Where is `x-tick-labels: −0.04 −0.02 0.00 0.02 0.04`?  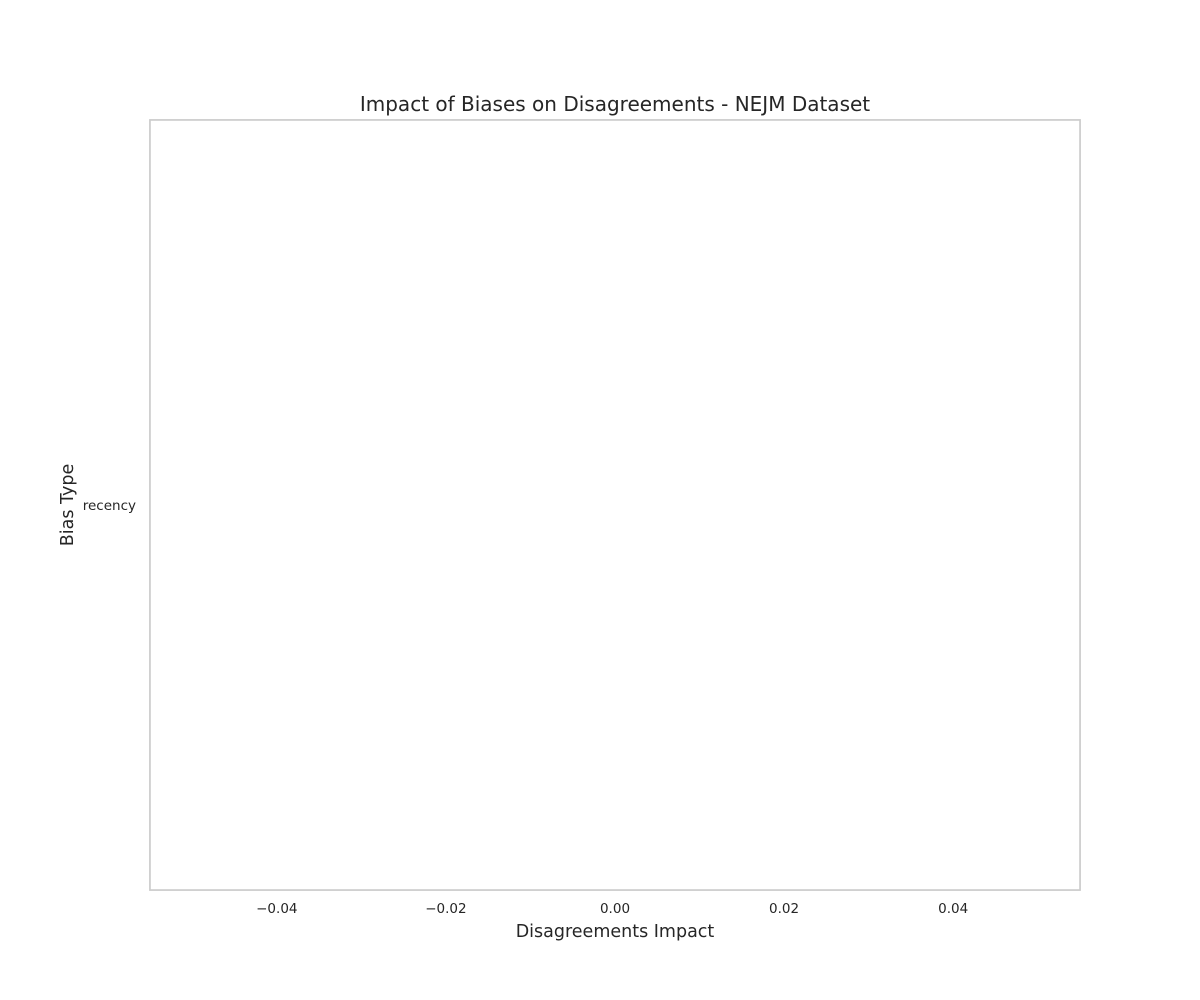 x-tick-labels: −0.04 −0.02 0.00 0.02 0.04 is located at coordinates (612, 909).